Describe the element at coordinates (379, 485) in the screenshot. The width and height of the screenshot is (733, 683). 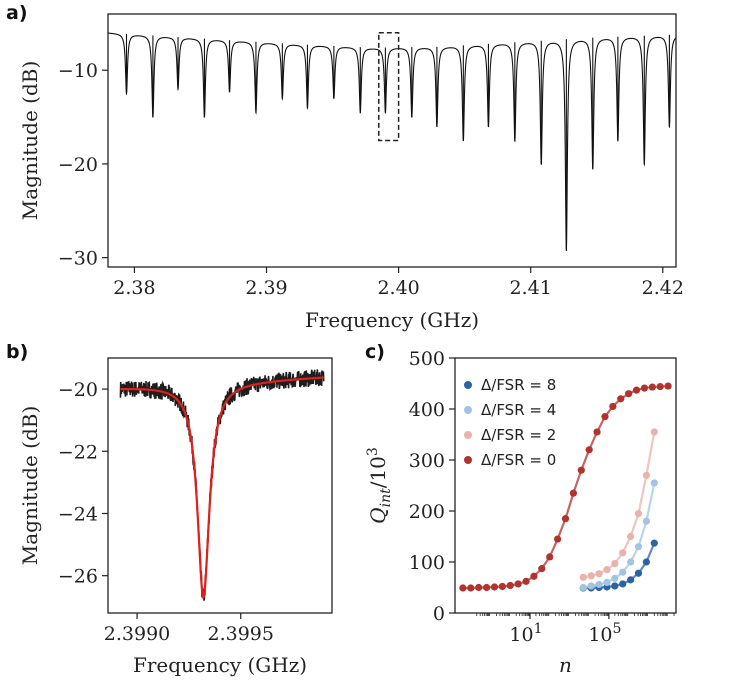
I see `panel-c-ylabel: Qint/103` at that location.